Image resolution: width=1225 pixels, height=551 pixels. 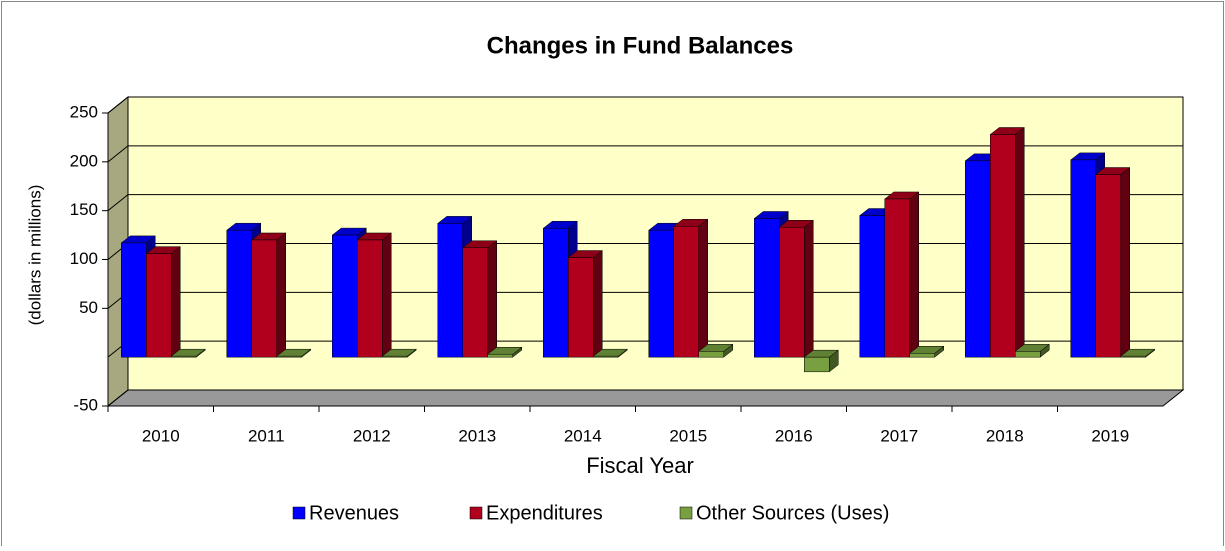 I want to click on chart-title: Changes in Fund Balances, so click(x=640, y=45).